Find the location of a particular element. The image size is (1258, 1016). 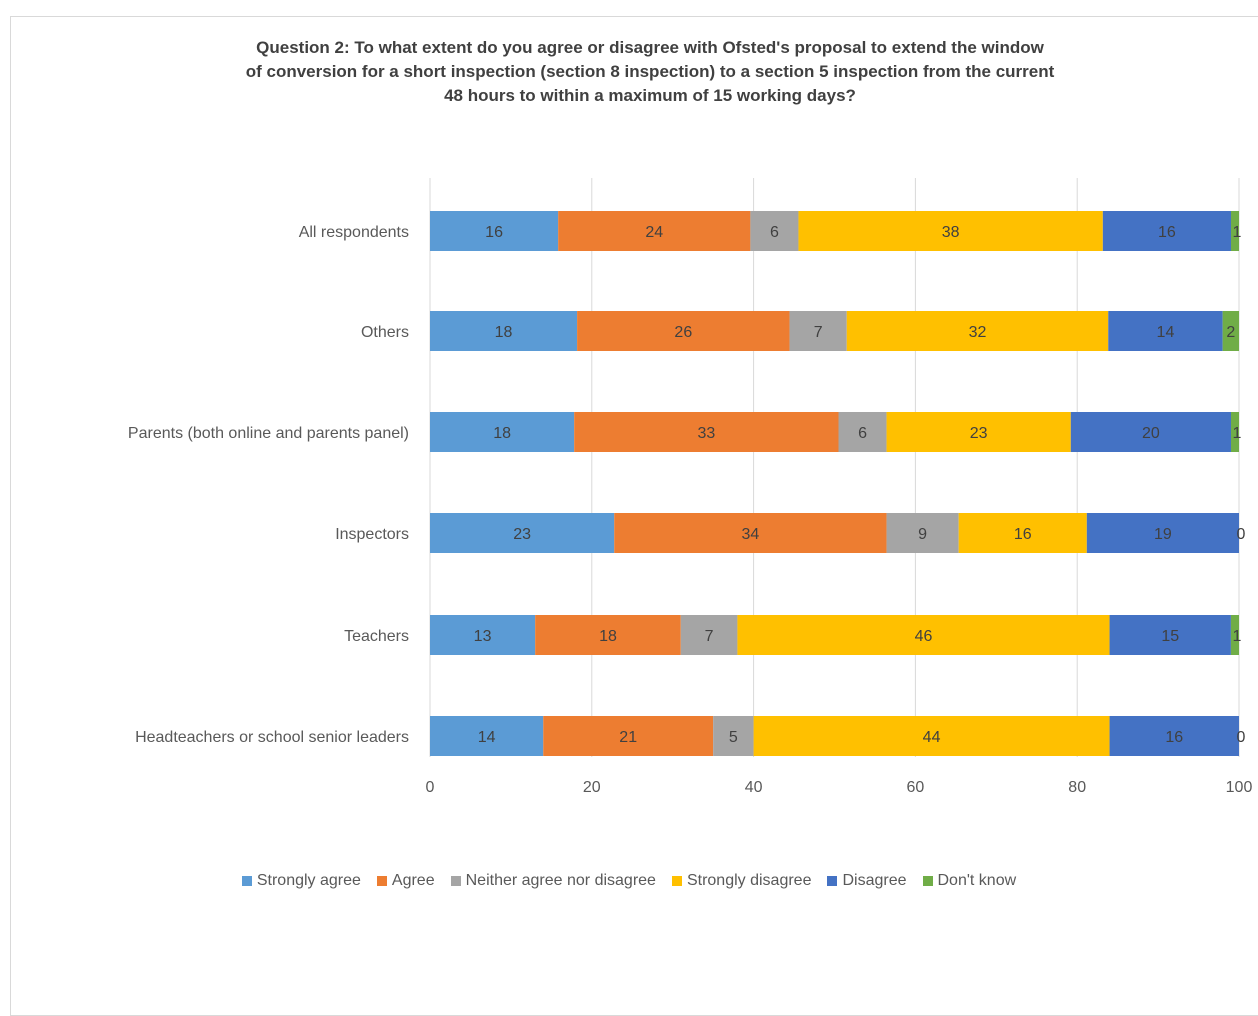

category-label-3: Inspectors is located at coordinates (372, 534).